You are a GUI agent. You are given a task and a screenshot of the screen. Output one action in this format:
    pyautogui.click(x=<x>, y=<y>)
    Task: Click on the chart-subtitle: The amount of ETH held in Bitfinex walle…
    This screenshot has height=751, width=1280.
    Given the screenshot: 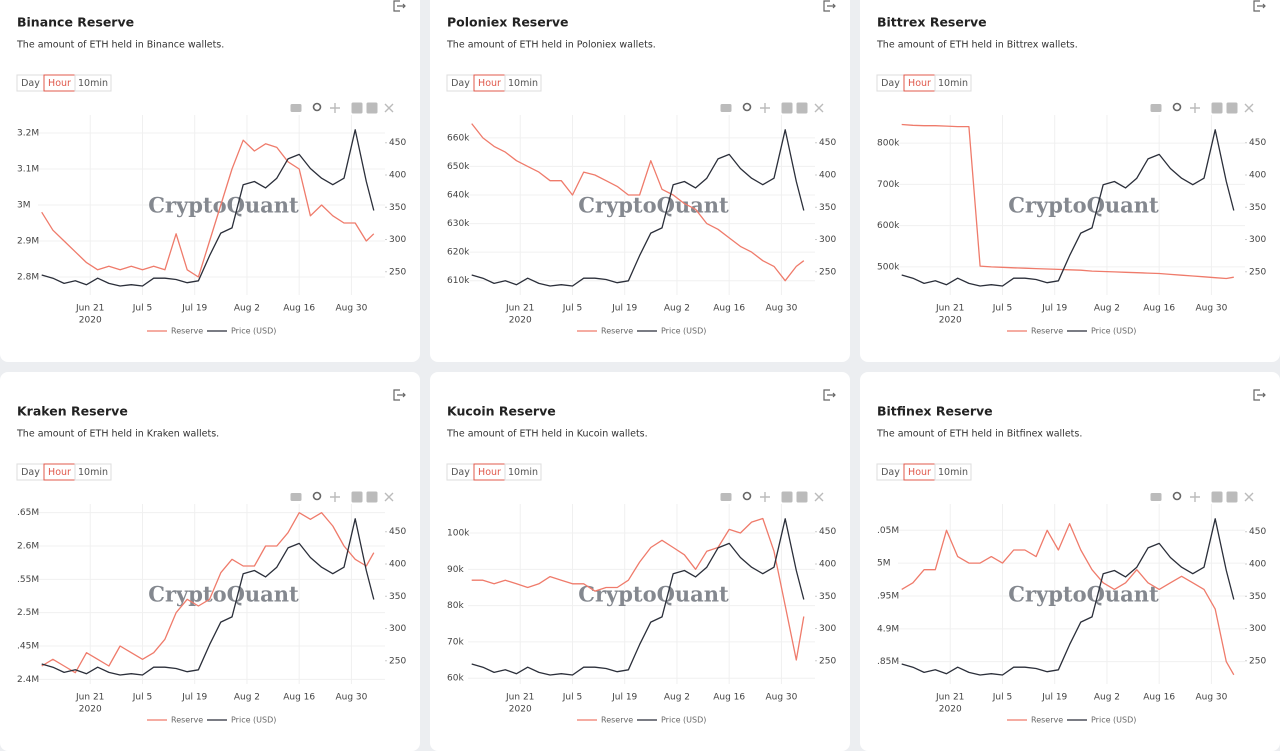 What is the action you would take?
    pyautogui.click(x=979, y=434)
    